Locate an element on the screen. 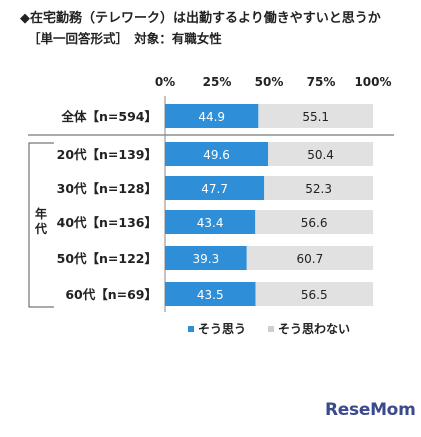 The image size is (421, 437). value-label-agree: 43.5 is located at coordinates (210, 295).